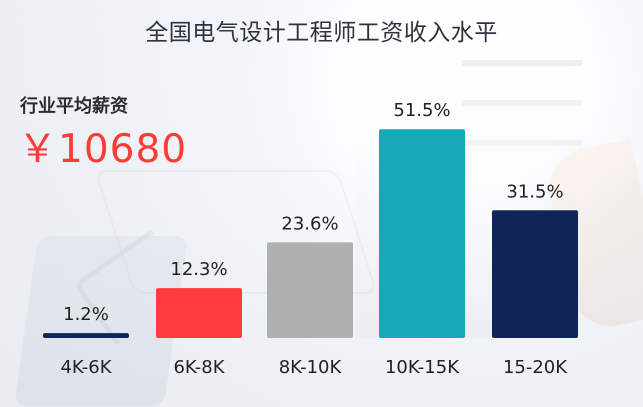  What do you see at coordinates (103, 149) in the screenshot?
I see `average-salary-value: ￥10680` at bounding box center [103, 149].